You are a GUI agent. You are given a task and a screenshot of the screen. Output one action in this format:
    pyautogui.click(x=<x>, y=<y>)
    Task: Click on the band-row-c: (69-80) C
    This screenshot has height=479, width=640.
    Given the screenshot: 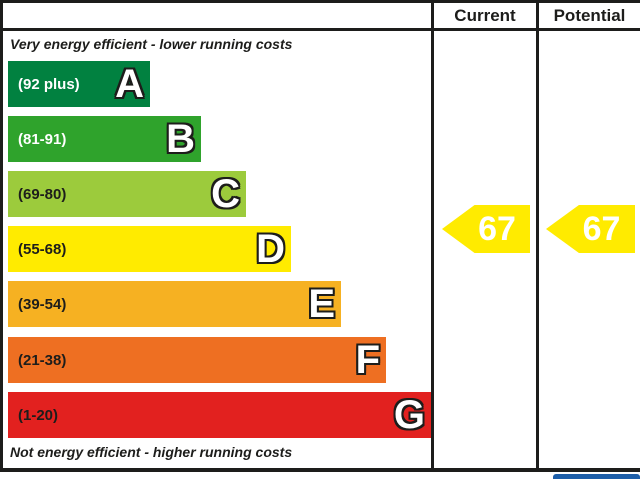 What is the action you would take?
    pyautogui.click(x=127, y=194)
    